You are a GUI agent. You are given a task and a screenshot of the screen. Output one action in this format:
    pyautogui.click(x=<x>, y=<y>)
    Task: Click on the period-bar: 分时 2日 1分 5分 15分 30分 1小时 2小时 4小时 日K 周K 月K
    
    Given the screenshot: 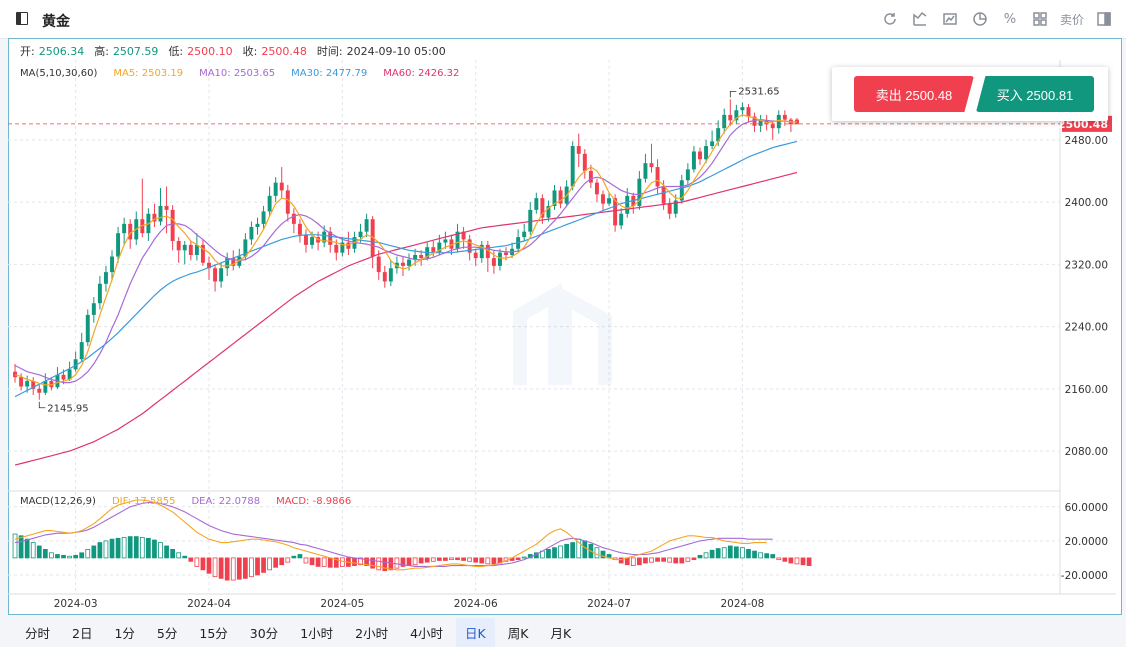 What is the action you would take?
    pyautogui.click(x=563, y=632)
    